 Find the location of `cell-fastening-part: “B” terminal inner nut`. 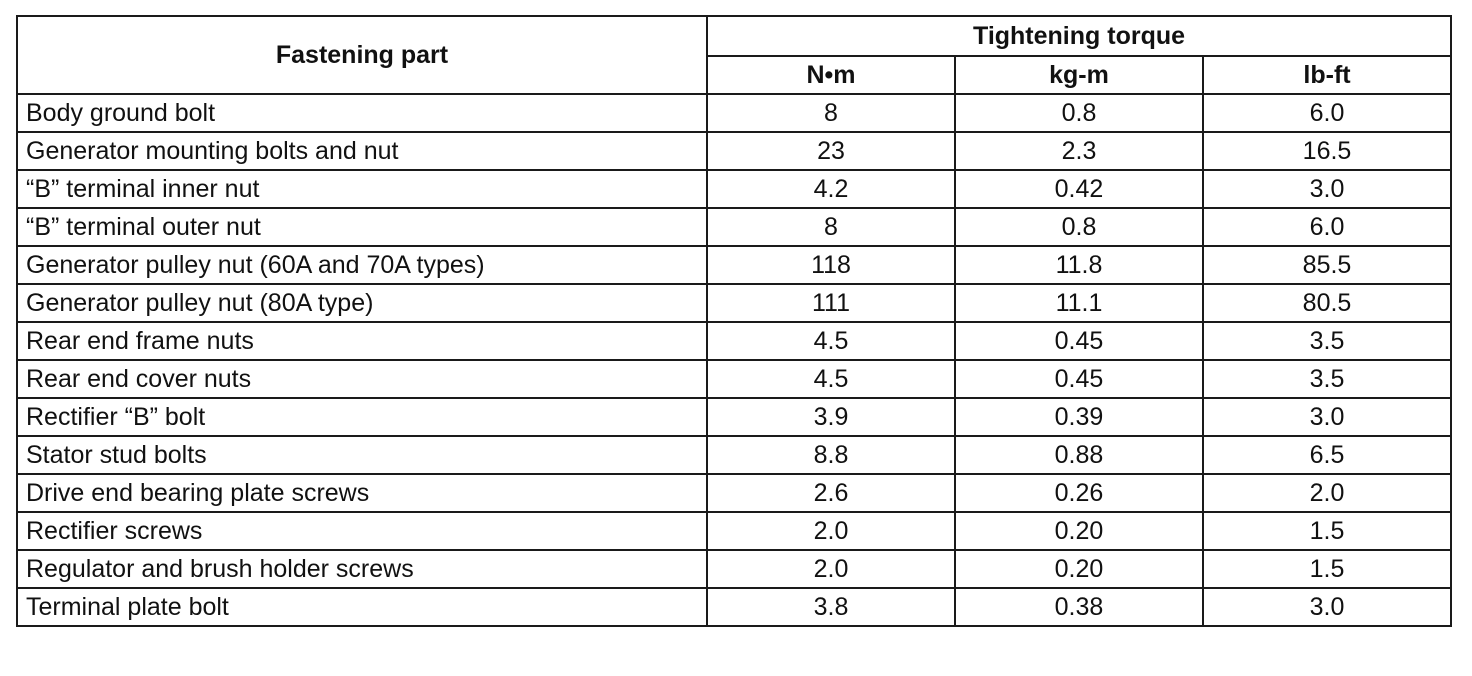

cell-fastening-part: “B” terminal inner nut is located at coordinates (362, 189).